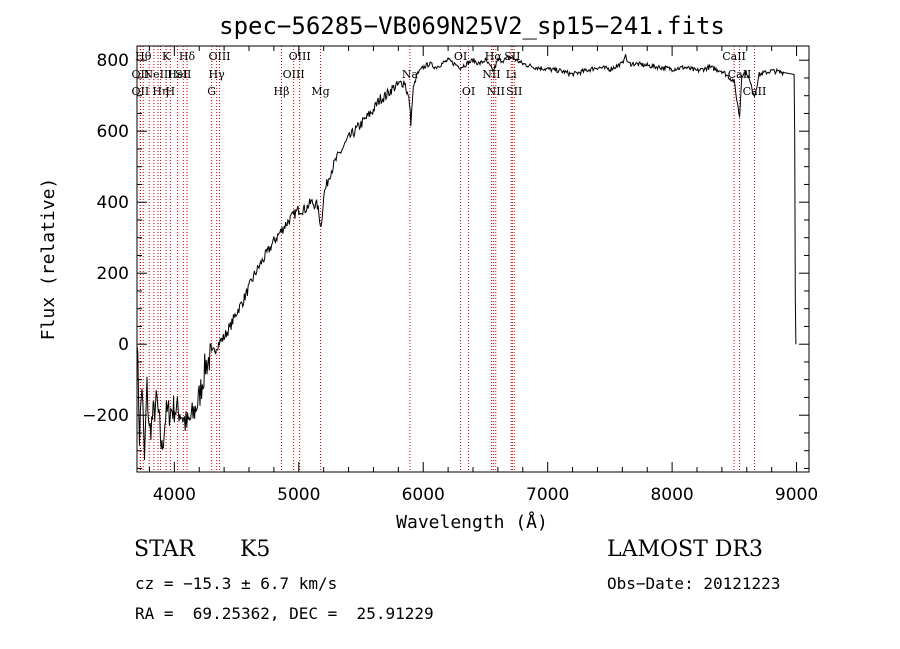  I want to click on line-marker-label: Hγ, so click(217, 74).